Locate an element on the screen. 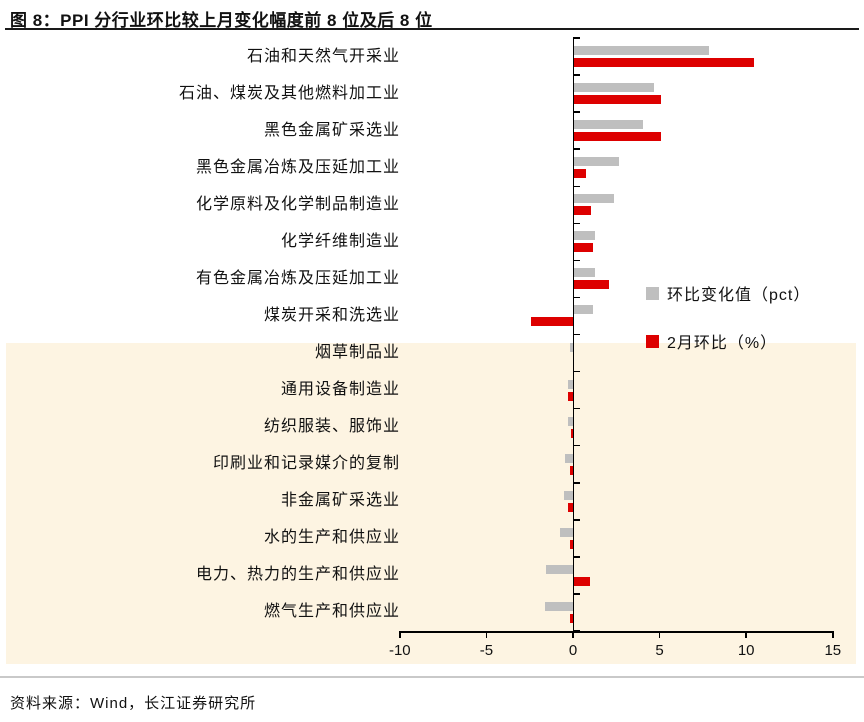  category-label: 黑色金属冶炼及压延加工业 is located at coordinates (297, 167).